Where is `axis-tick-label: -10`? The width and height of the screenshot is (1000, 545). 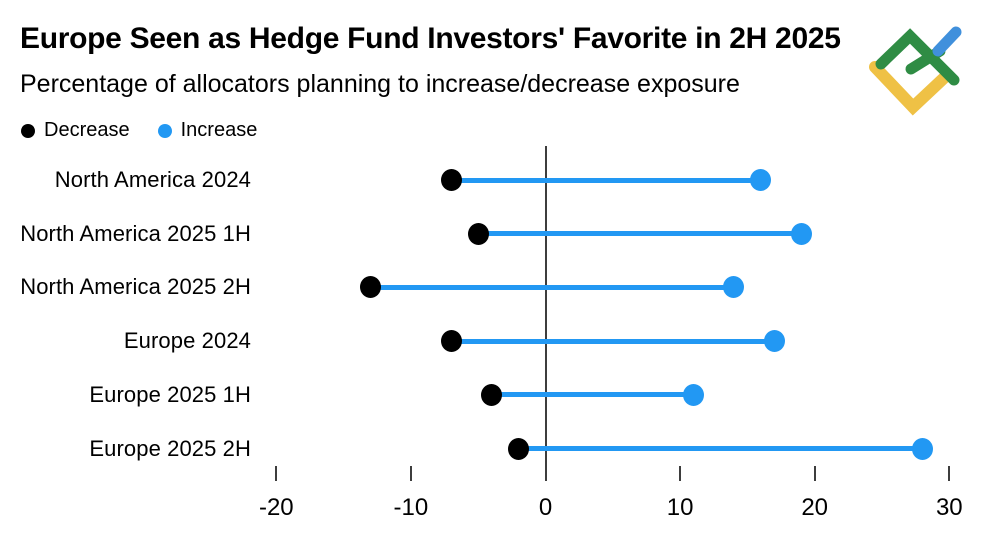 axis-tick-label: -10 is located at coordinates (411, 507).